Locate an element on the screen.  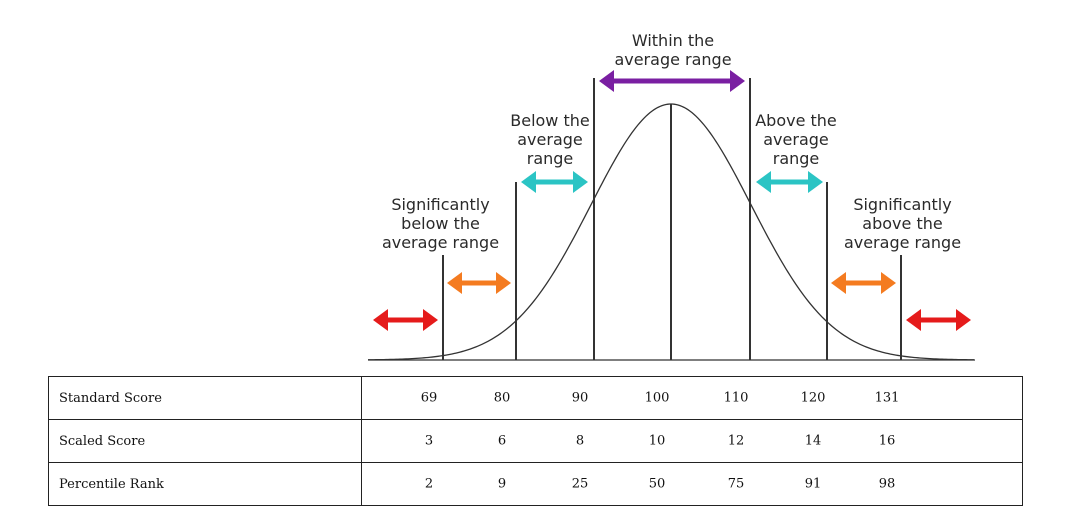
label-below-average: Below the average range is located at coordinates (550, 139).